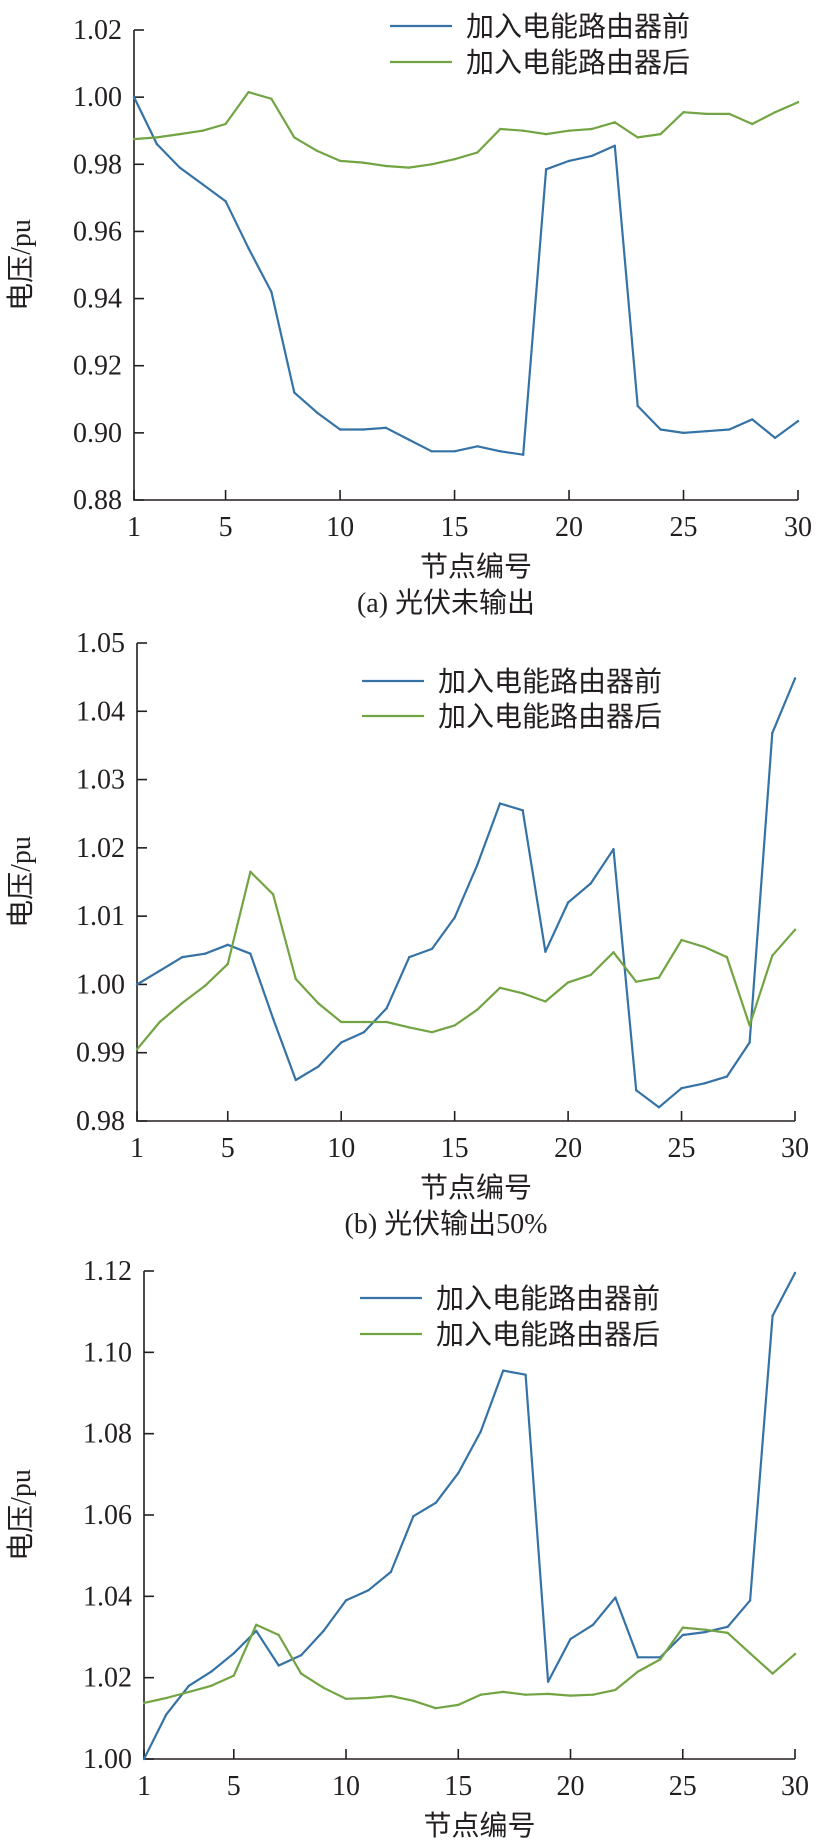 The image size is (823, 1843). I want to click on y-tick-label: 1.05, so click(100, 643).